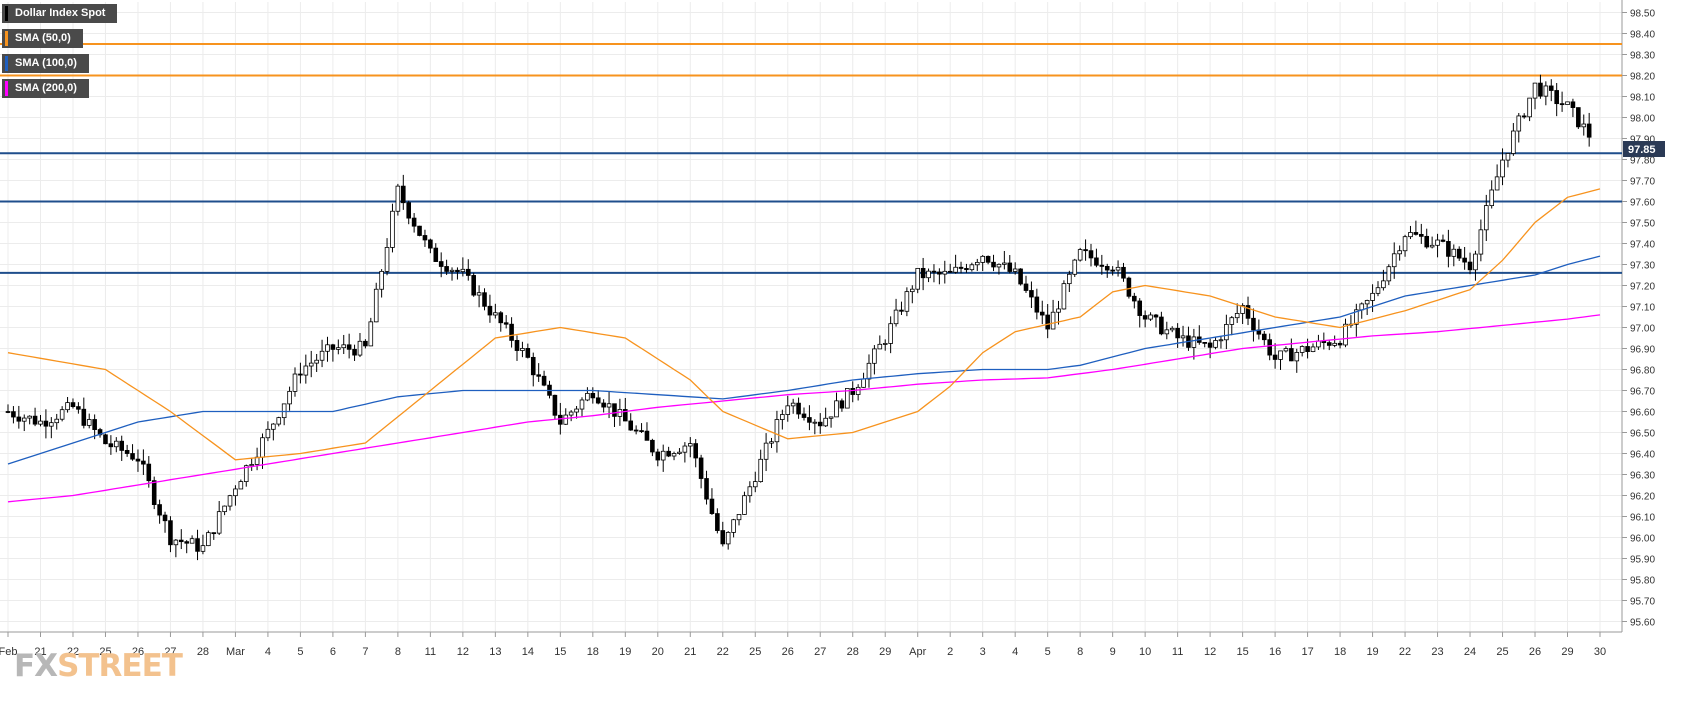  What do you see at coordinates (885, 652) in the screenshot?
I see `x-tick-label: 29` at bounding box center [885, 652].